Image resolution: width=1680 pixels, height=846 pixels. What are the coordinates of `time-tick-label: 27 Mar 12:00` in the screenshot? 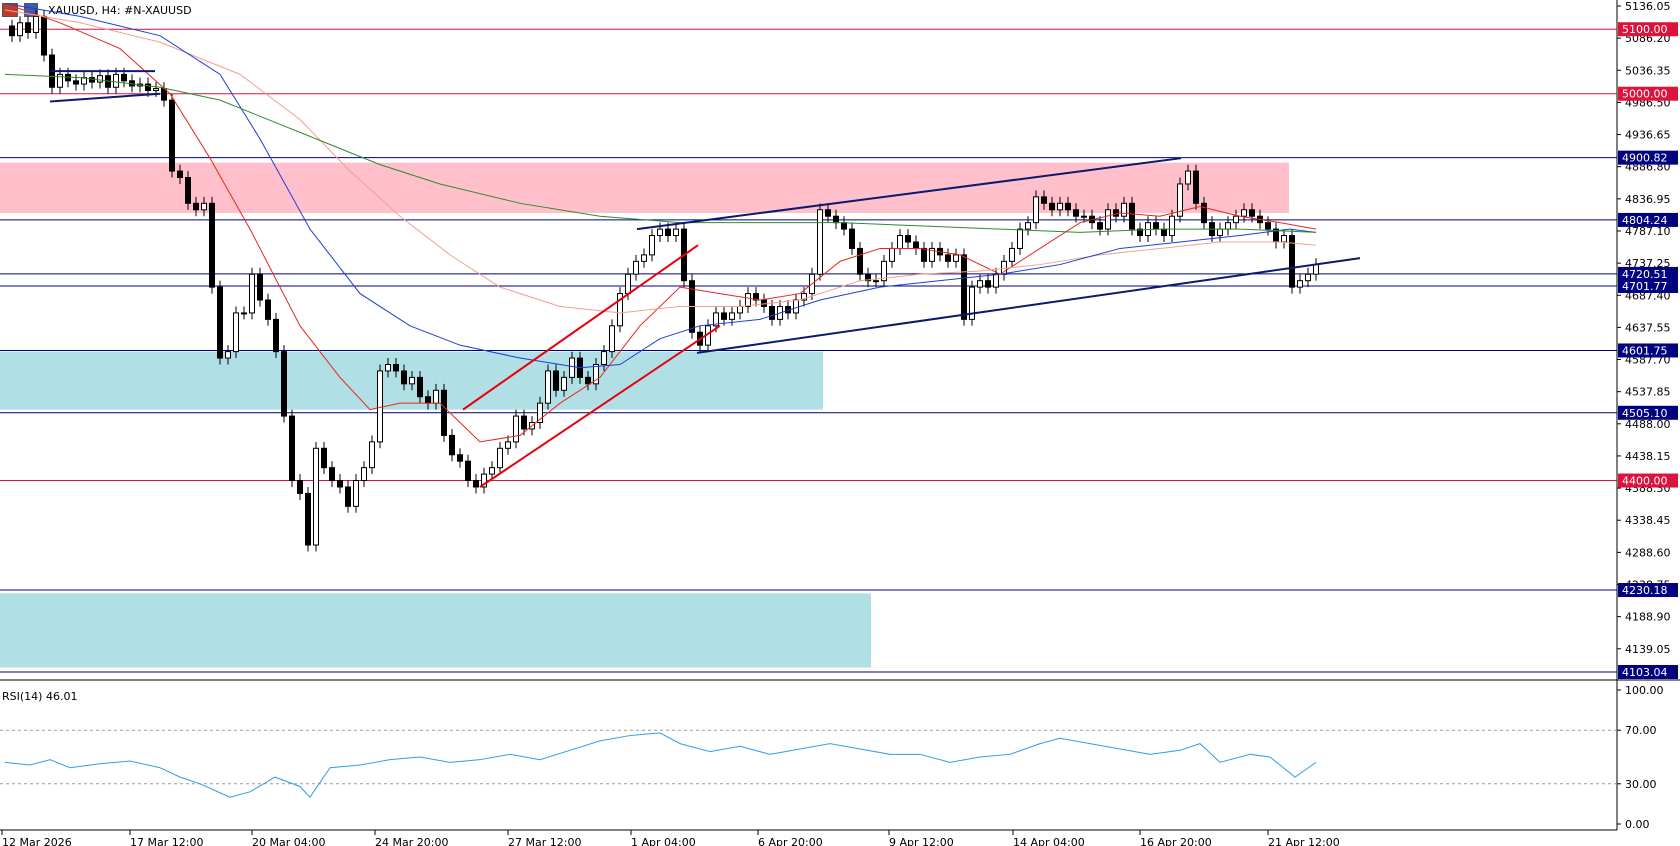 It's located at (544, 841).